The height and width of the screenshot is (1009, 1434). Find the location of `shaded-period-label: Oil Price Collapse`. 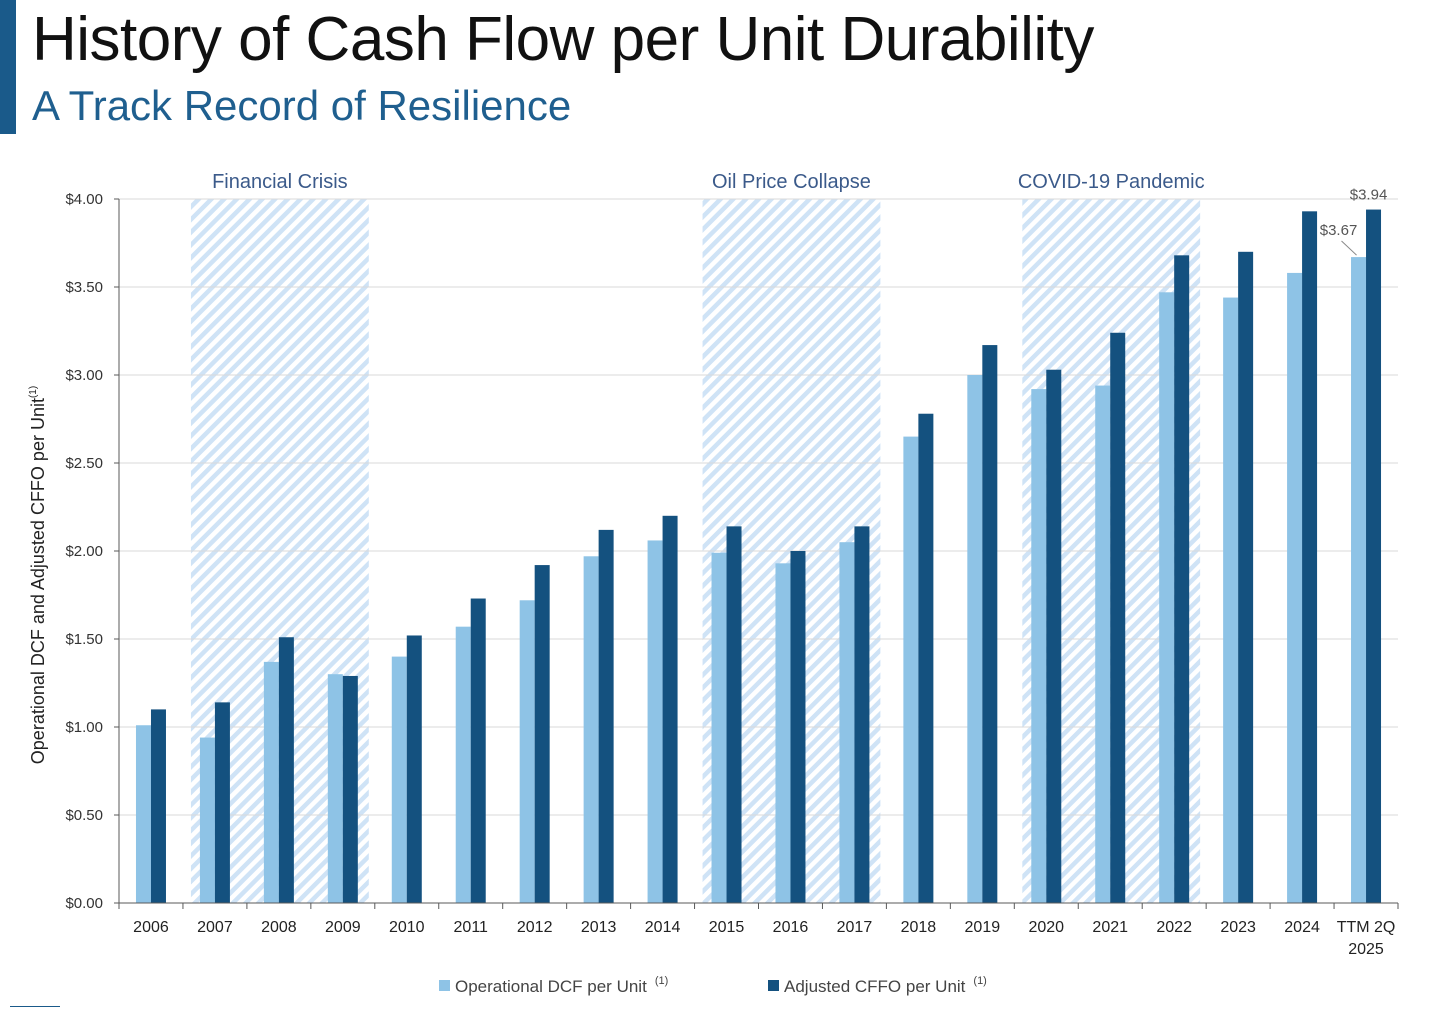

shaded-period-label: Oil Price Collapse is located at coordinates (791, 182).